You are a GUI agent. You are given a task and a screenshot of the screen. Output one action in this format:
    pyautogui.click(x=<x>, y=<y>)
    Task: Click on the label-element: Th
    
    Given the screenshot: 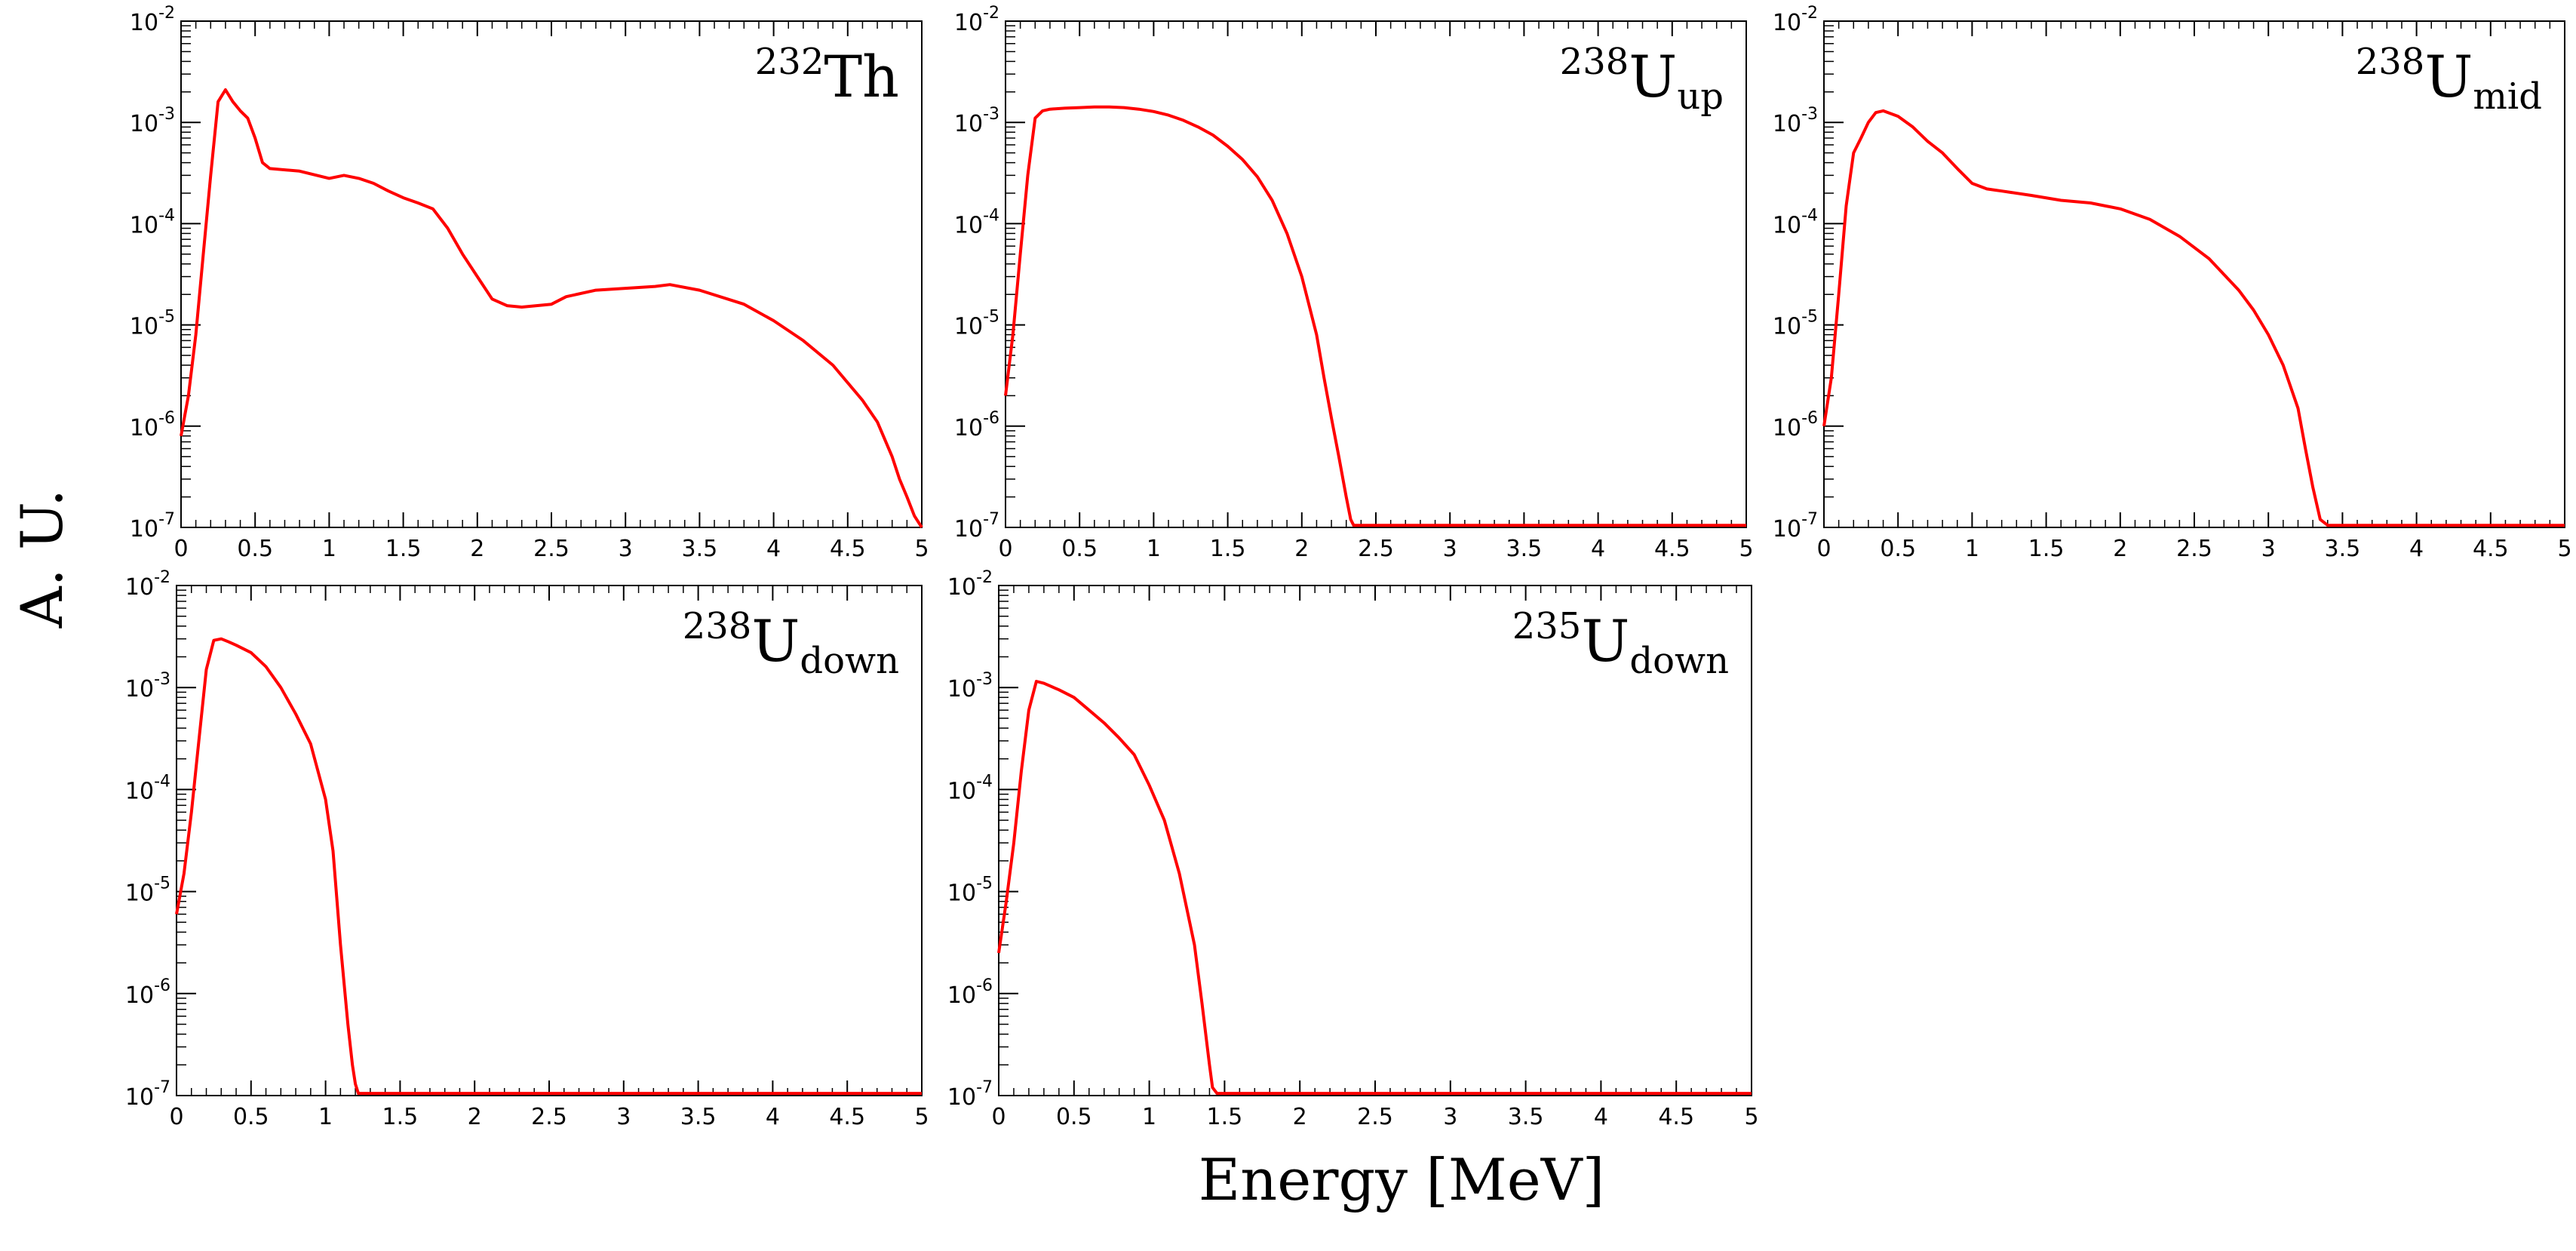 What is the action you would take?
    pyautogui.click(x=861, y=76)
    